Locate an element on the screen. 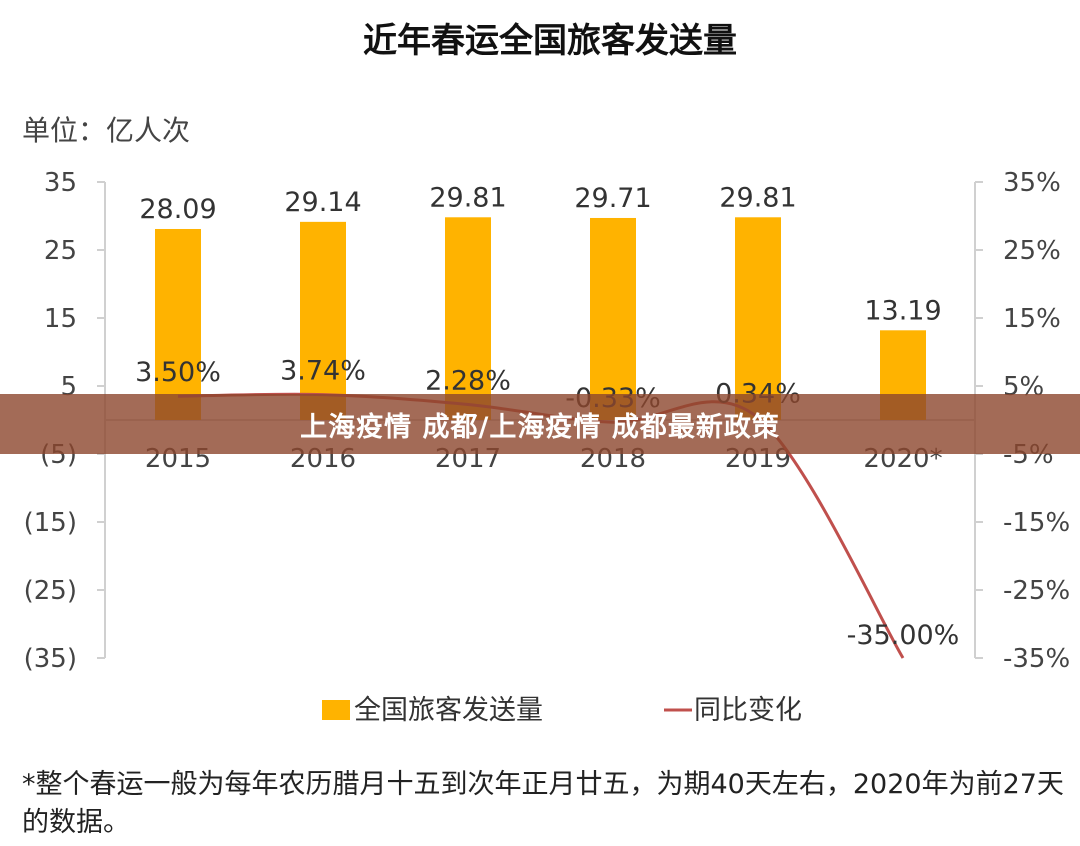 This screenshot has width=1080, height=846. left-tick-label: (25) is located at coordinates (50, 591).